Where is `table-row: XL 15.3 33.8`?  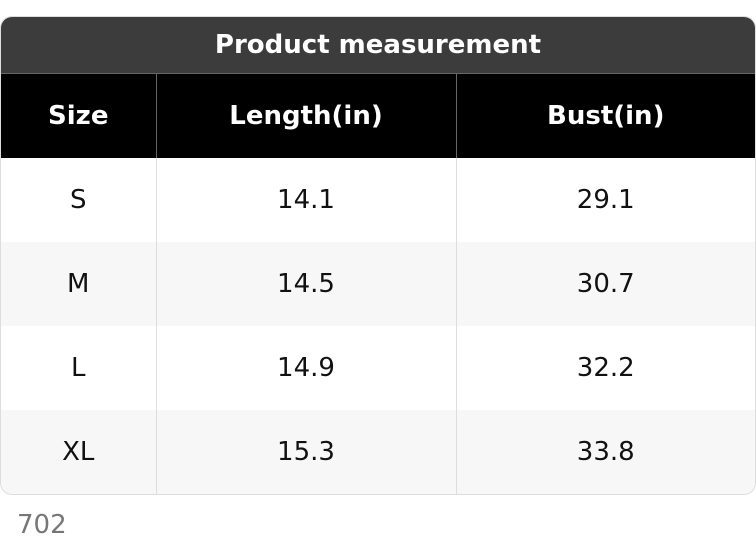 table-row: XL 15.3 33.8 is located at coordinates (378, 452).